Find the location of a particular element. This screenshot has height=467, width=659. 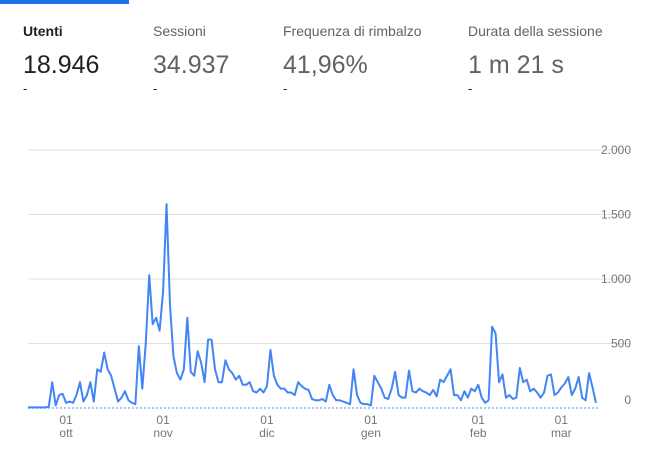

active-tab-indicator is located at coordinates (64, 2).